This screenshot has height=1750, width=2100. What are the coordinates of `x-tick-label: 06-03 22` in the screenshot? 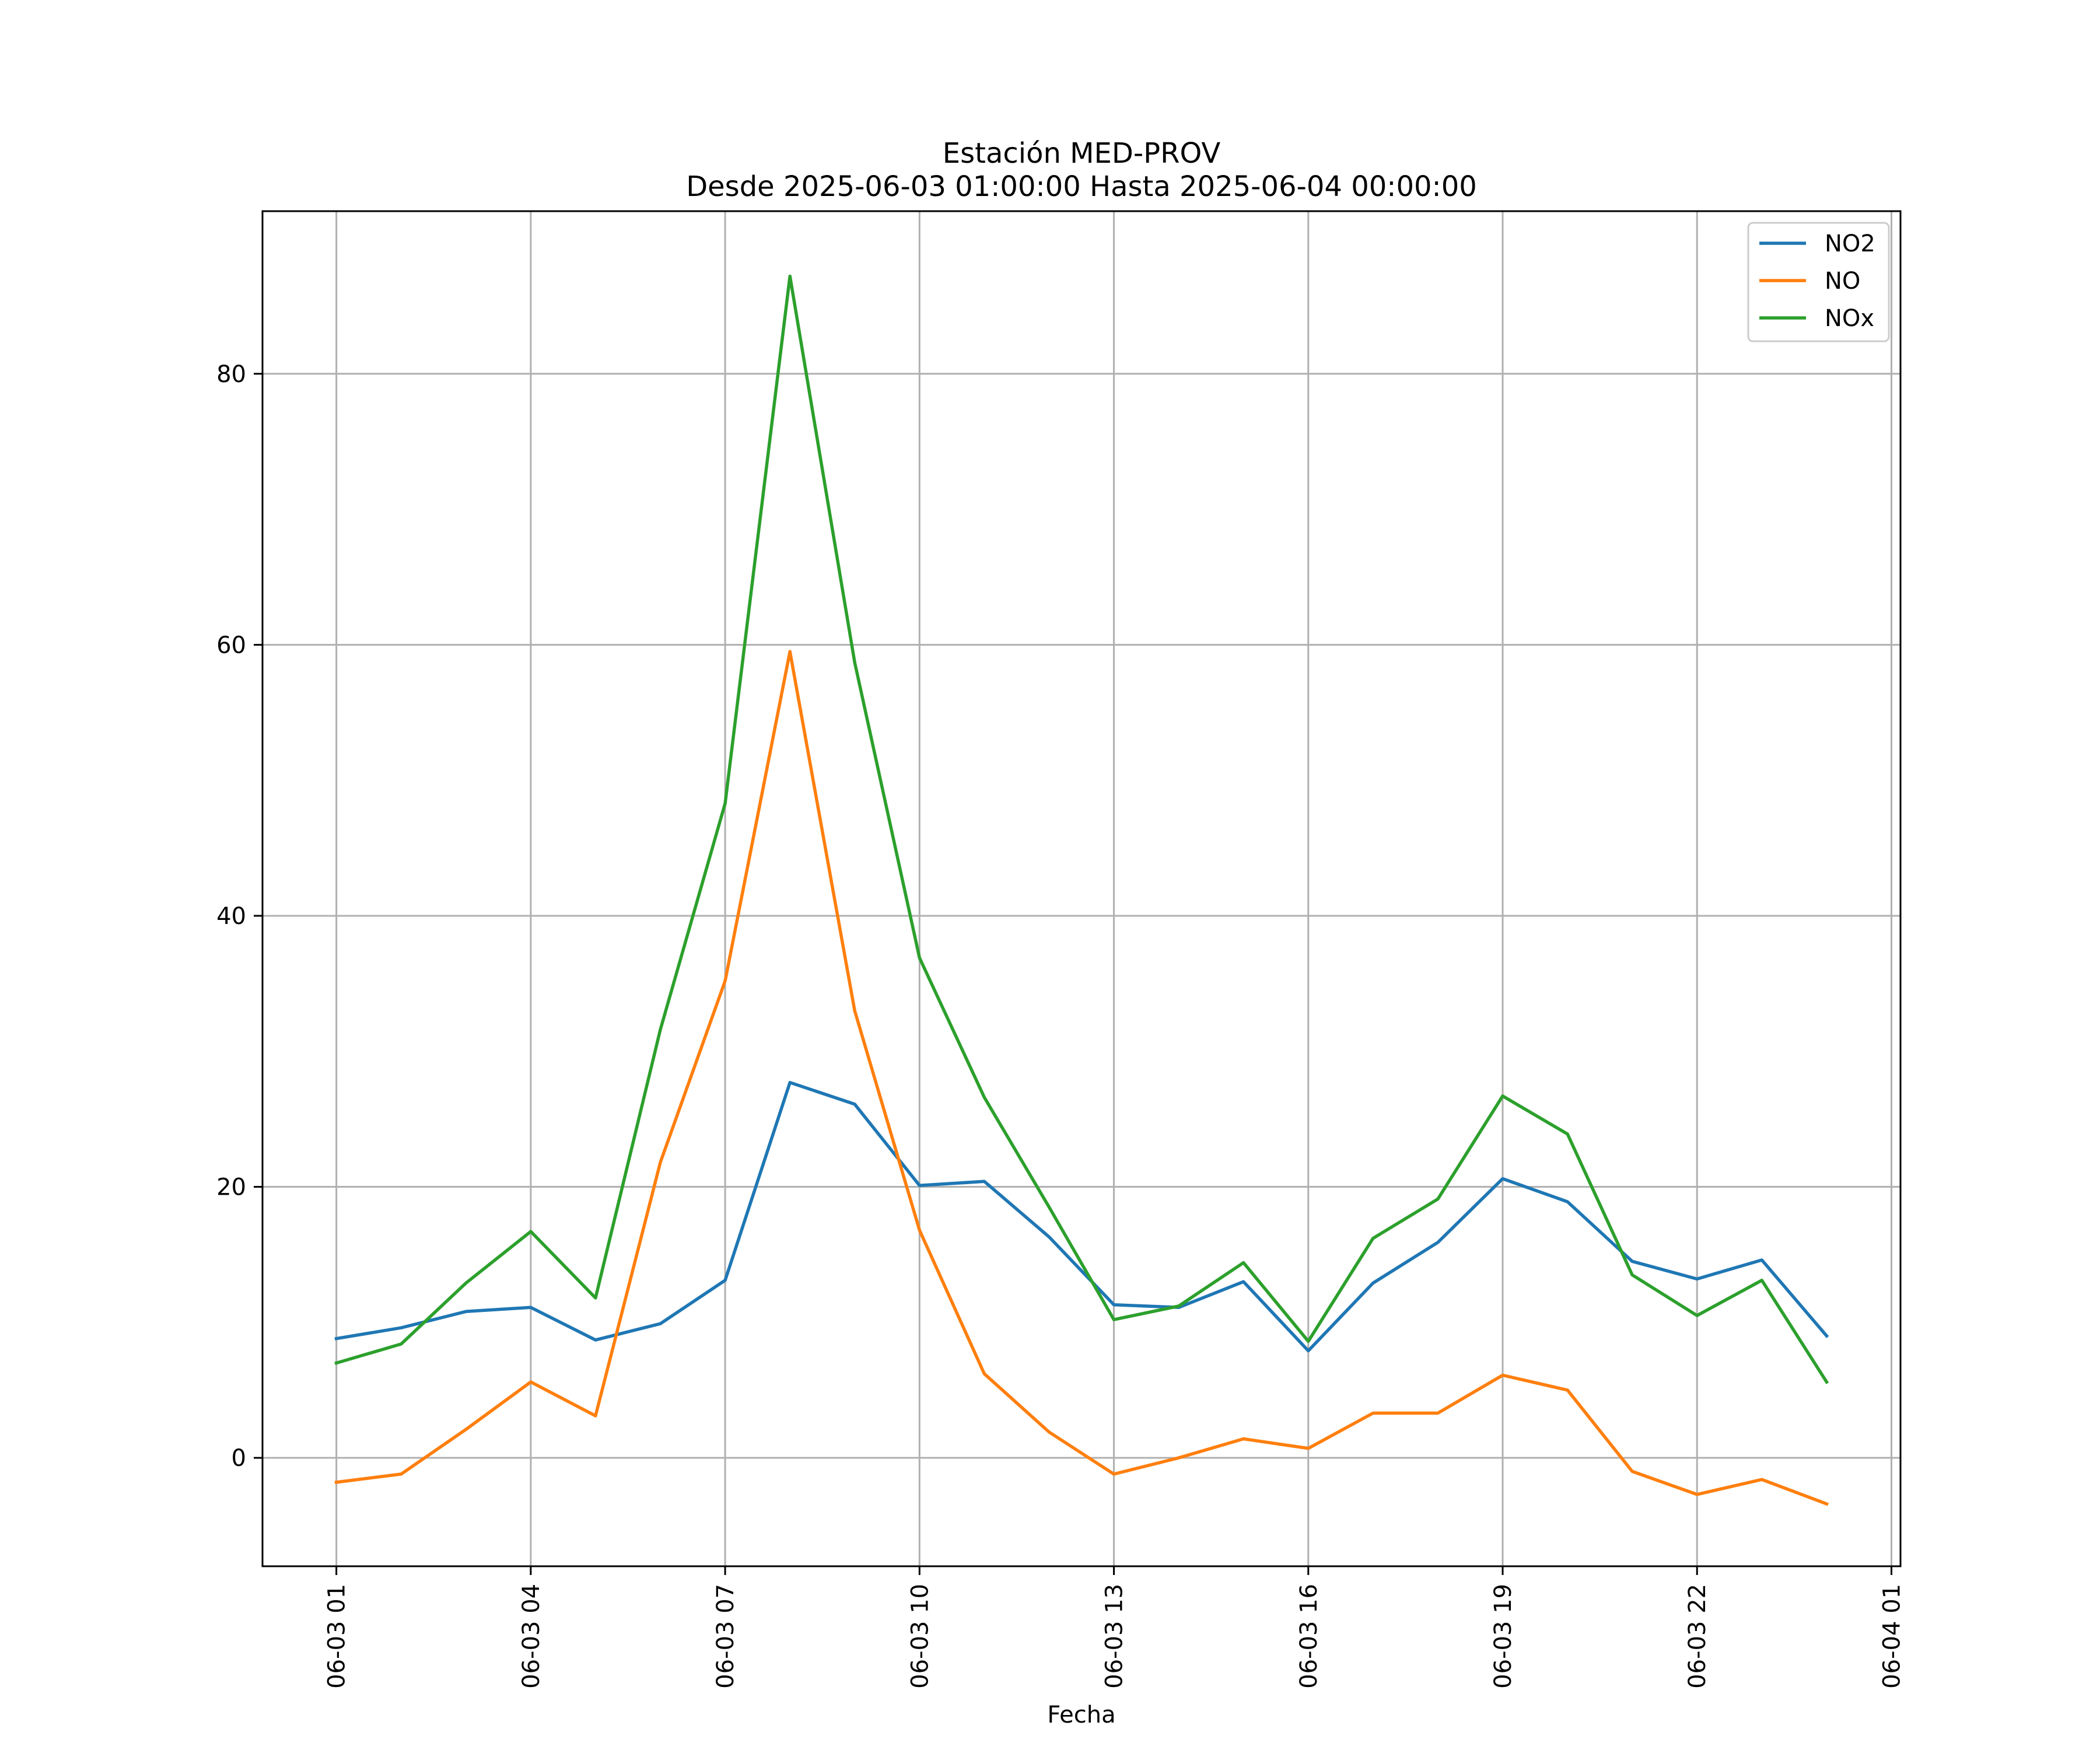 It's located at (1697, 1636).